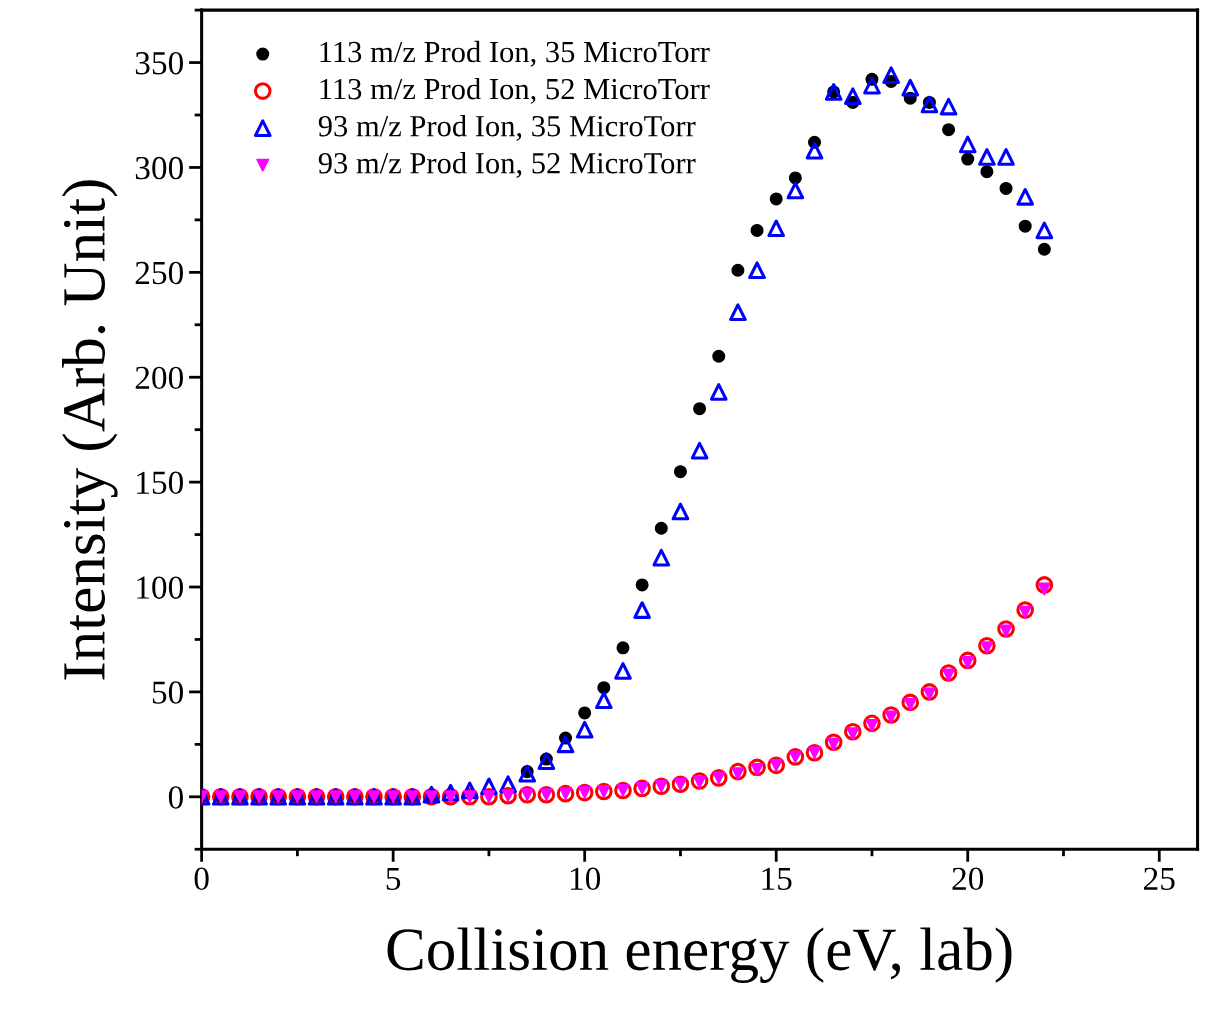 Image resolution: width=1222 pixels, height=1011 pixels. Describe the element at coordinates (699, 955) in the screenshot. I see `x-axis-title: Collision energy (eV, lab)` at that location.